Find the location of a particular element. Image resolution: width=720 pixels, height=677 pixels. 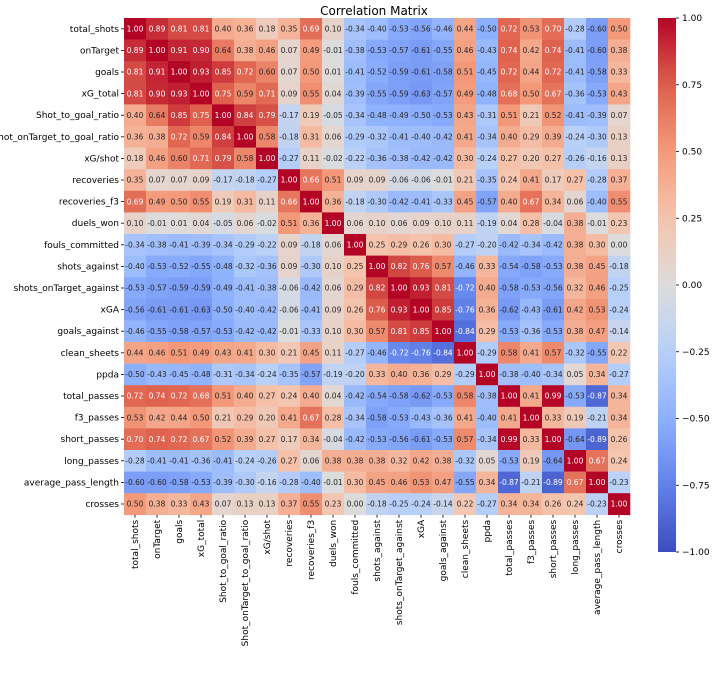

cell-value-label: 0.26 is located at coordinates (553, 504).